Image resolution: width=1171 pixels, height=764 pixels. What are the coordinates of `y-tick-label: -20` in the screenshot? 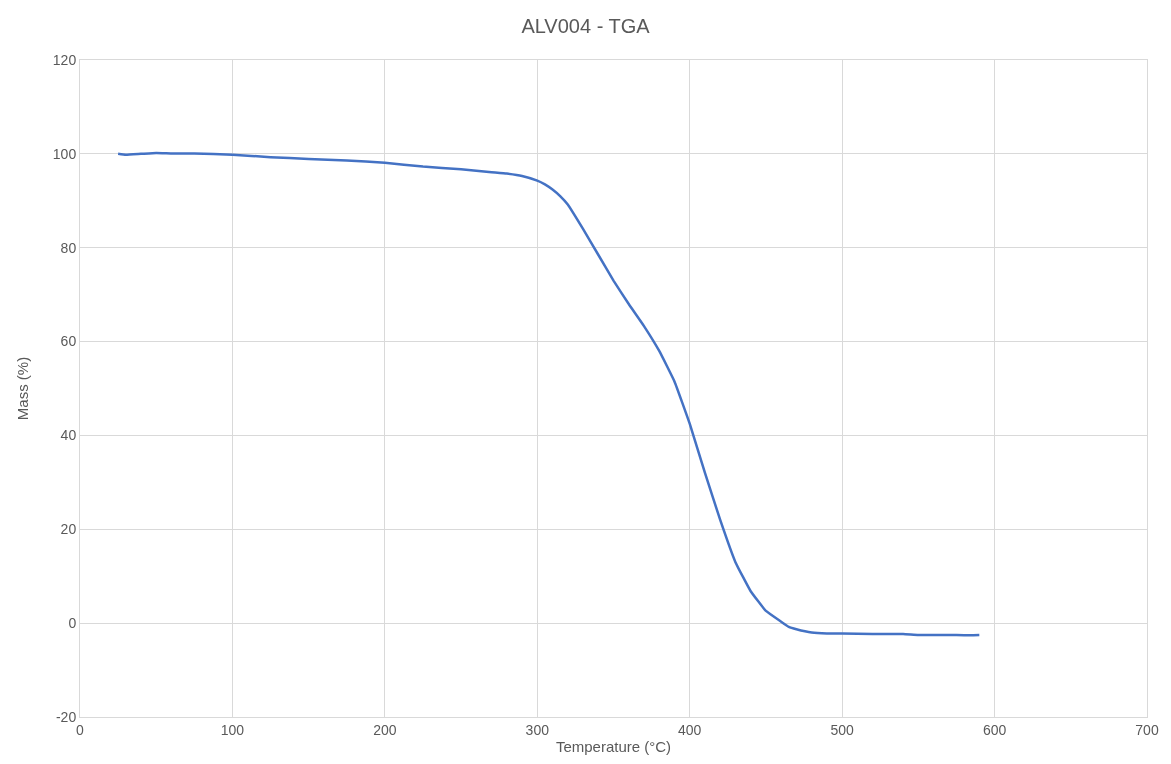 It's located at (66, 716).